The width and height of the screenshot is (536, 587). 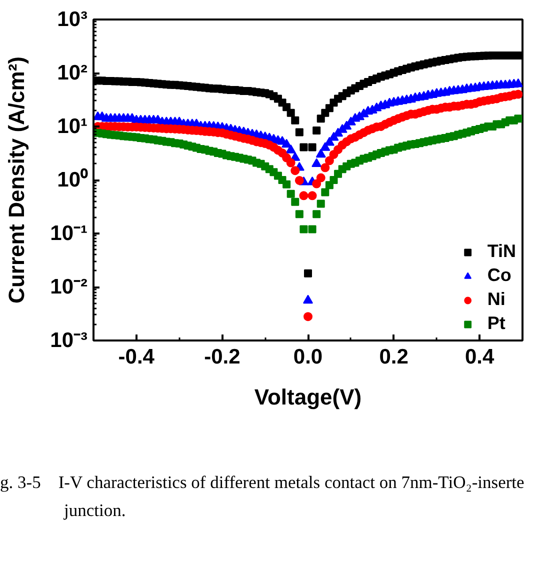 What do you see at coordinates (501, 251) in the screenshot?
I see `legend-label: TiN` at bounding box center [501, 251].